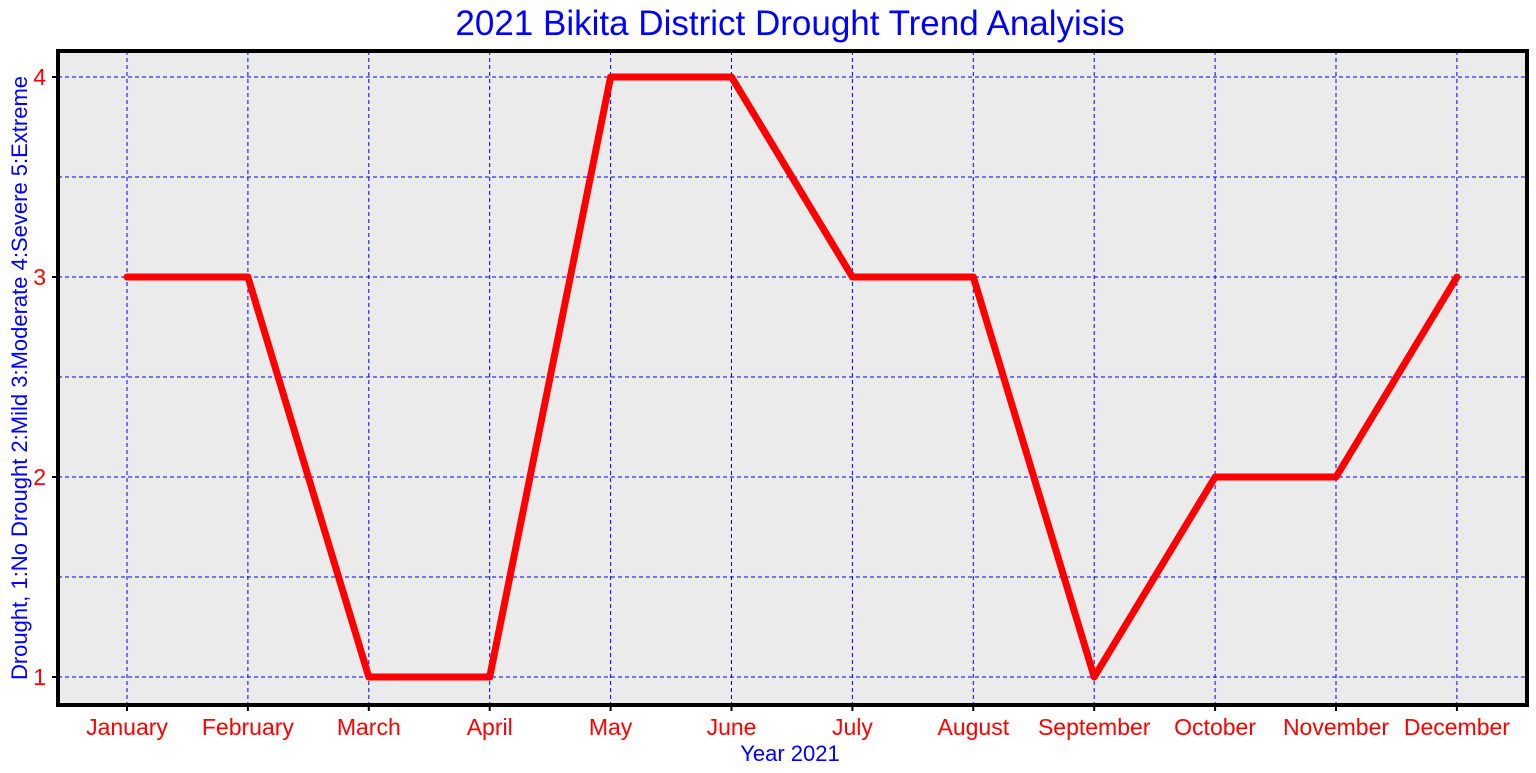 The height and width of the screenshot is (773, 1536). What do you see at coordinates (490, 727) in the screenshot?
I see `x-tick-label: April` at bounding box center [490, 727].